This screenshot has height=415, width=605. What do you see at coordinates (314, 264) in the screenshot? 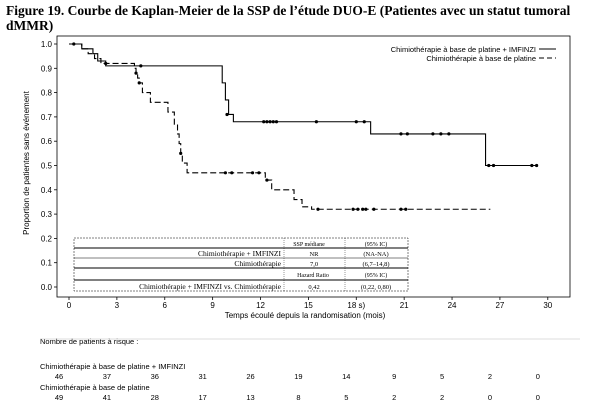
I see `stats-row-median: 7,0` at bounding box center [314, 264].